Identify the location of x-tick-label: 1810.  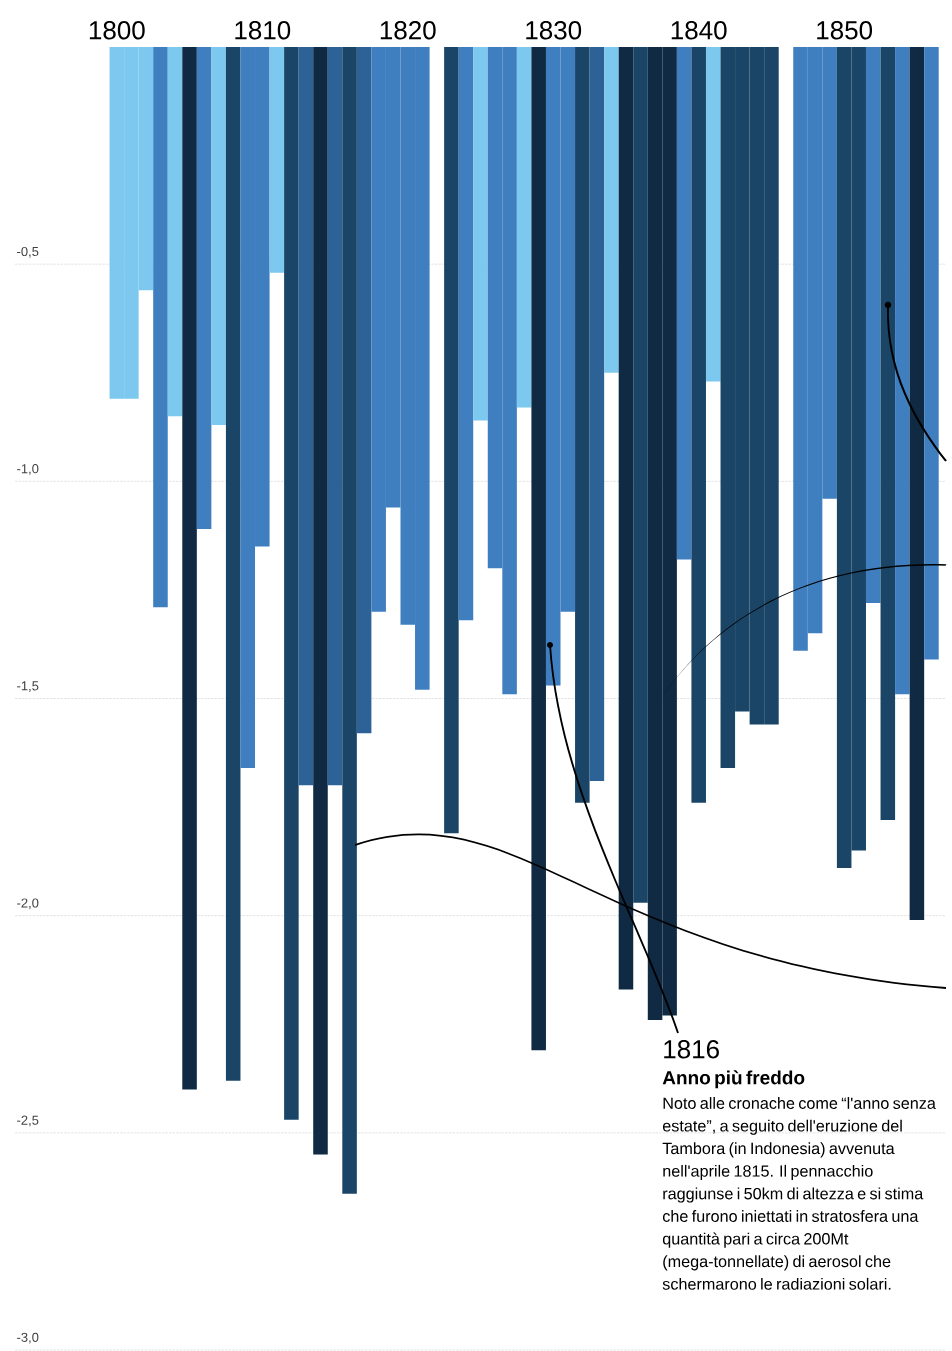
(263, 30).